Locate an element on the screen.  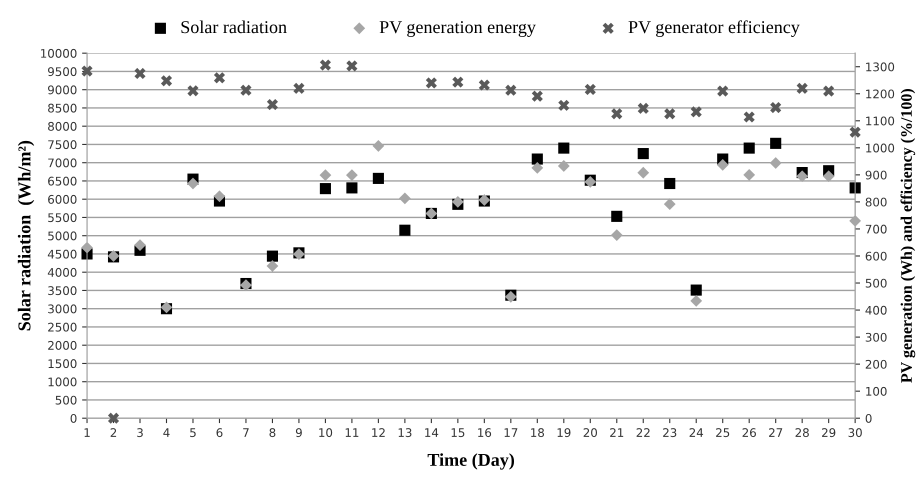
y-tick-label: 1500 is located at coordinates (62, 363).